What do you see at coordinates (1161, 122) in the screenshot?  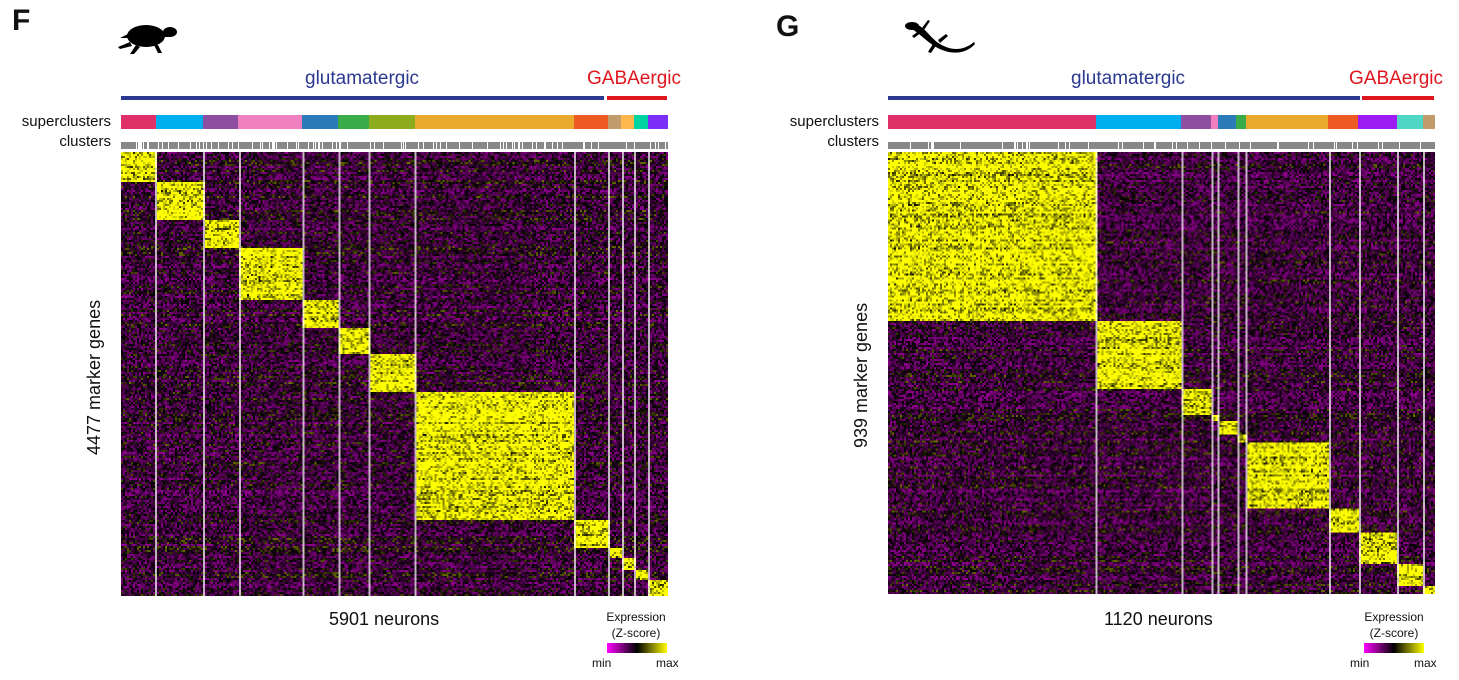 I see `supercluster-band` at bounding box center [1161, 122].